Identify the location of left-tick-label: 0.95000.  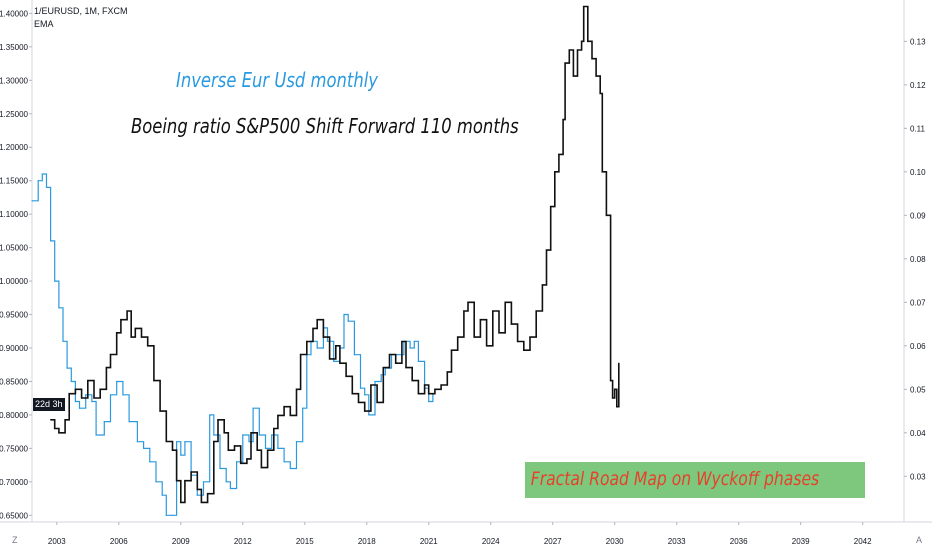
(14, 315).